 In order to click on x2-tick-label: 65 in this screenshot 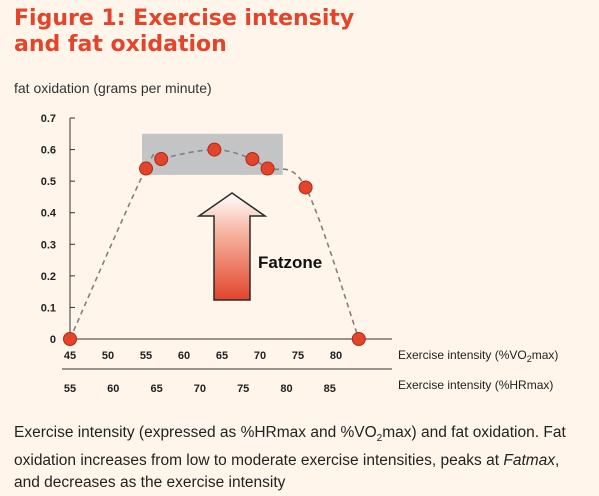, I will do `click(156, 389)`.